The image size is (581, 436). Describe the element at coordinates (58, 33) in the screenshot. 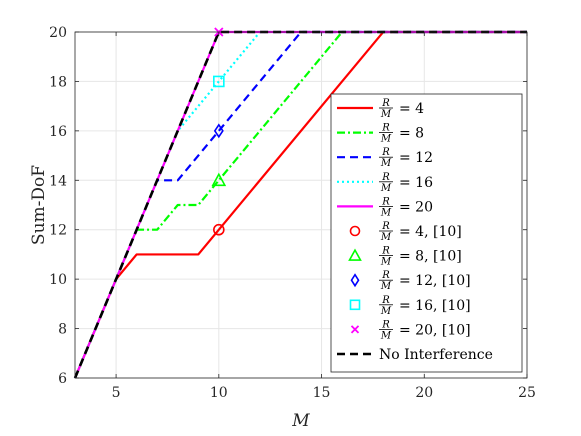

I see `y-tick-label-7: 20` at that location.